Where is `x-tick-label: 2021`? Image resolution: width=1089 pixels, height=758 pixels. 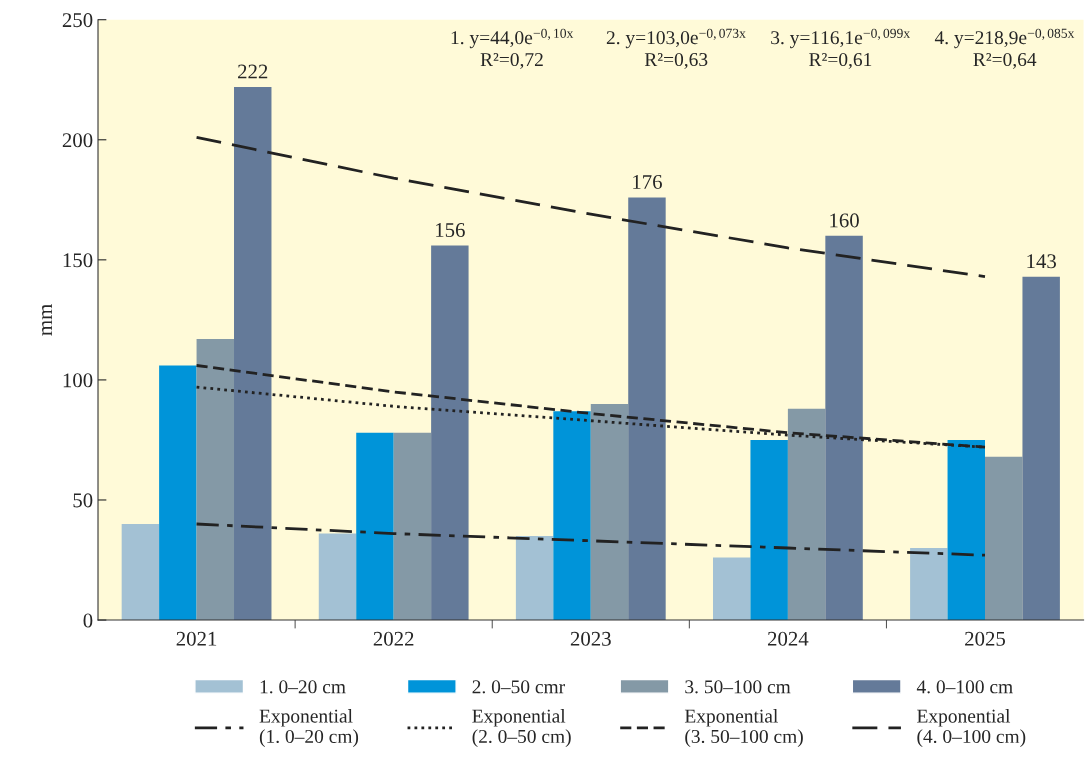
x-tick-label: 2021 is located at coordinates (196, 638).